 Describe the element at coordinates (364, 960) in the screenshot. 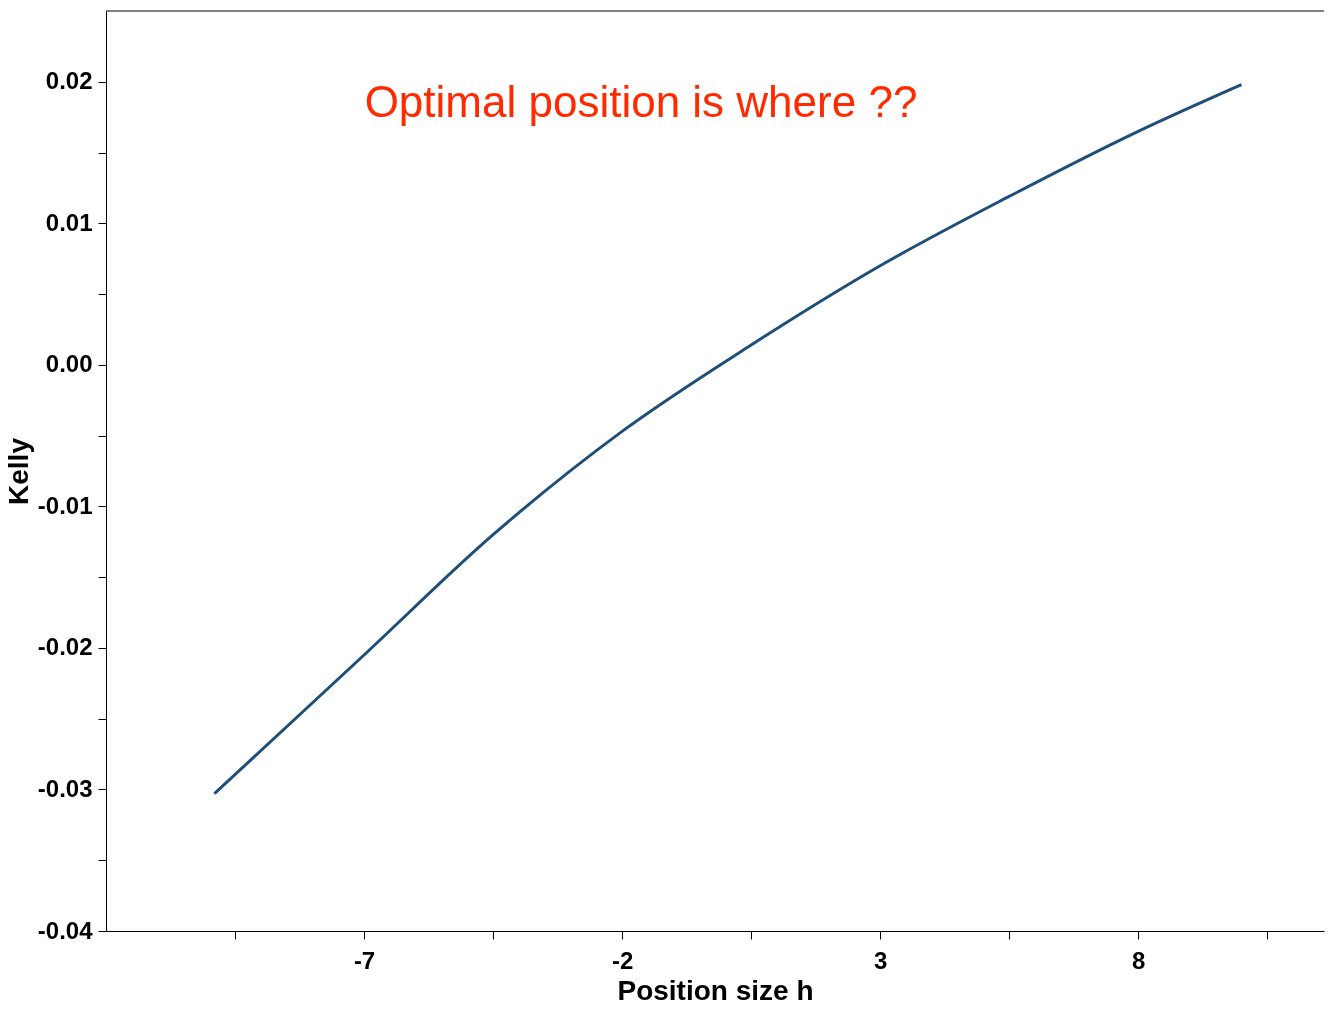

I see `x-tick-label: -7` at that location.